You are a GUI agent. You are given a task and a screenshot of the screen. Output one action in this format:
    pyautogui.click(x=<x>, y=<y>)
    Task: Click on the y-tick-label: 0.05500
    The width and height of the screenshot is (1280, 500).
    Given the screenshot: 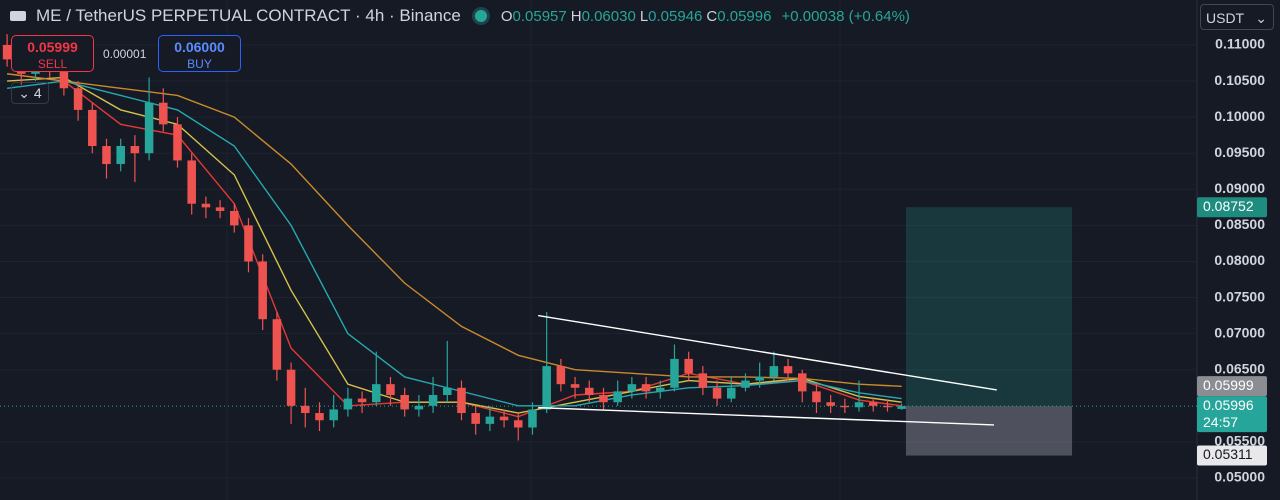 What is the action you would take?
    pyautogui.click(x=1239, y=441)
    